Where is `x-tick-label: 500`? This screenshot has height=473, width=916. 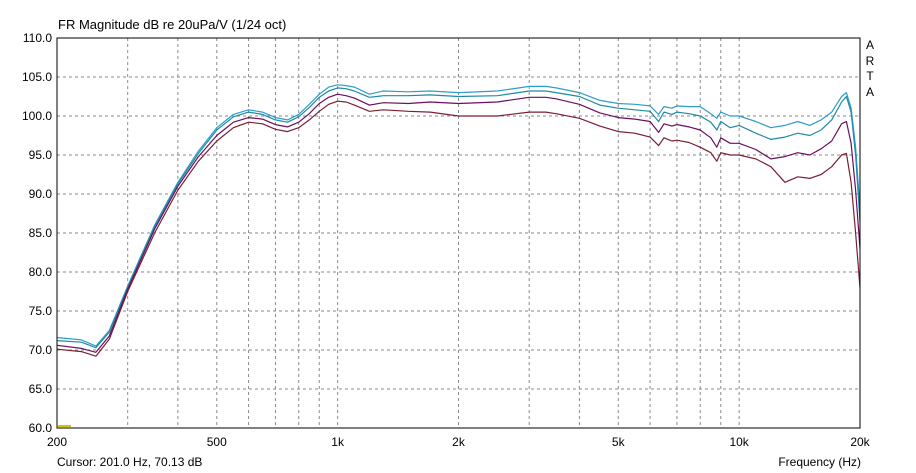 x-tick-label: 500 is located at coordinates (217, 442).